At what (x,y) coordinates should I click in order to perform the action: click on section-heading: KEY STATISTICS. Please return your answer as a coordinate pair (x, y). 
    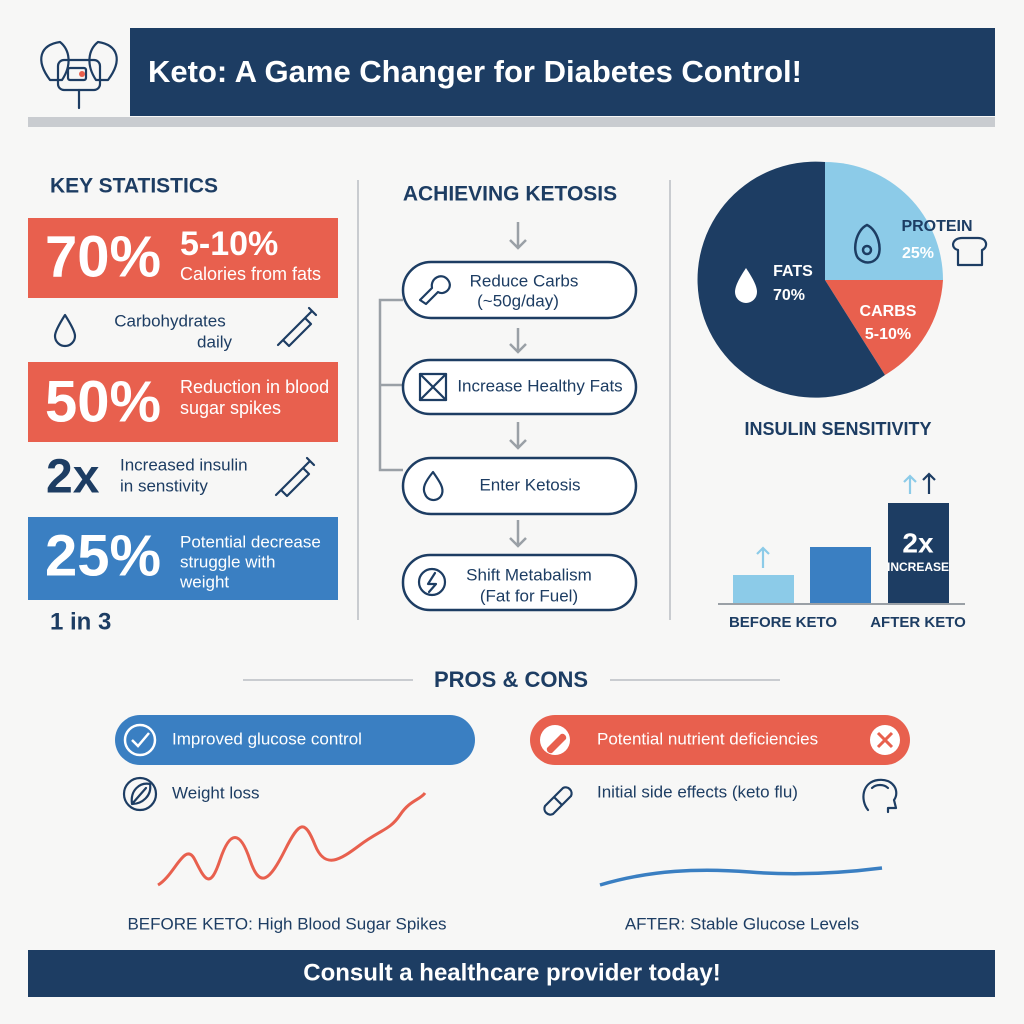
    Looking at the image, I should click on (134, 186).